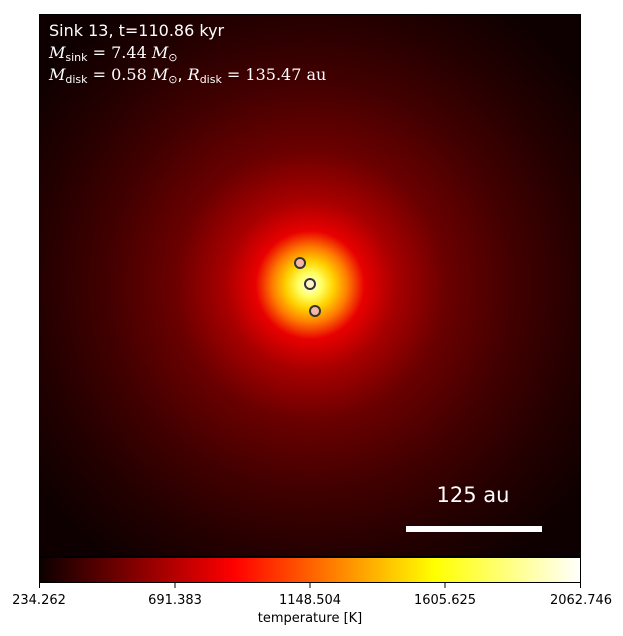 This screenshot has width=623, height=636. What do you see at coordinates (210, 79) in the screenshot?
I see `rdisk-subscript: disk` at bounding box center [210, 79].